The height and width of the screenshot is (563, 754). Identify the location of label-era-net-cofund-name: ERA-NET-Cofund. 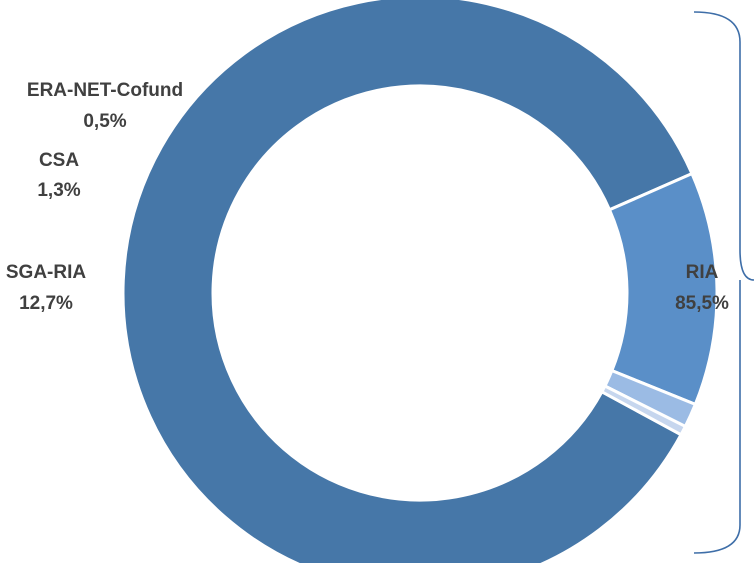
(105, 90).